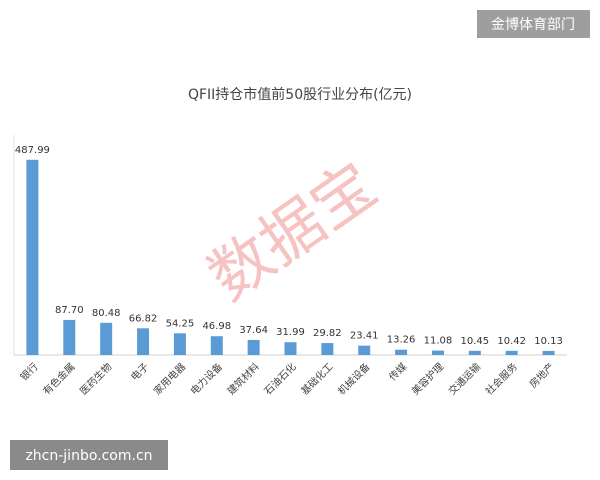  What do you see at coordinates (206, 378) in the screenshot?
I see `x-tick-label: 电力设备` at bounding box center [206, 378].